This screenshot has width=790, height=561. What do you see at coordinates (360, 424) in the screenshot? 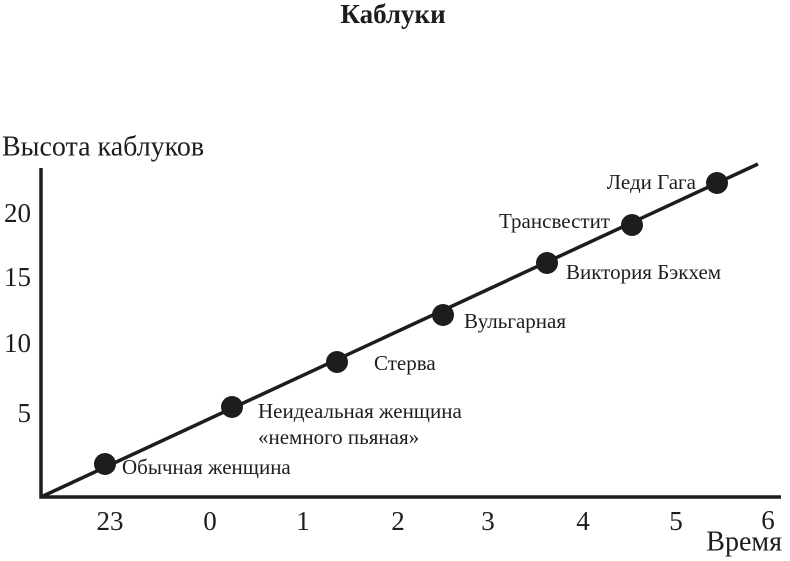
I see `data-point-label: Неидеальная женщина «немного пьяная»` at bounding box center [360, 424].